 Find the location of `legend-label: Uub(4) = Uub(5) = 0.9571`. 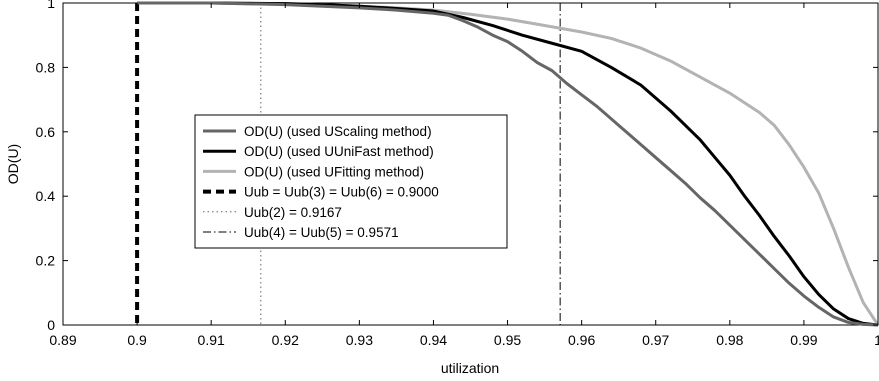

legend-label: Uub(4) = Uub(5) = 0.9571 is located at coordinates (321, 232).